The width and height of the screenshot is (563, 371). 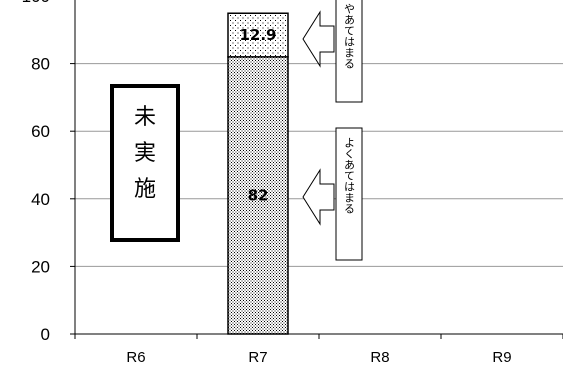 I want to click on bars: 82 12.9, so click(x=258, y=173).